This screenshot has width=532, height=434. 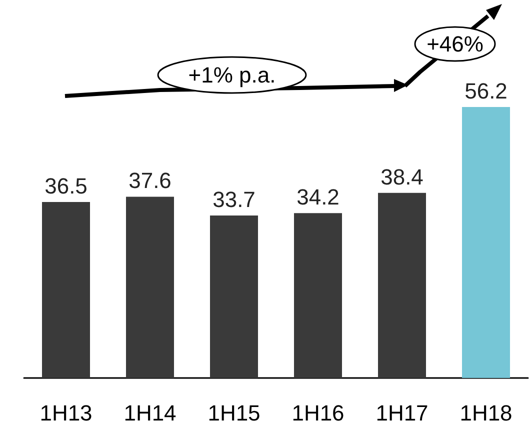 I want to click on text: +46%, so click(x=455, y=44).